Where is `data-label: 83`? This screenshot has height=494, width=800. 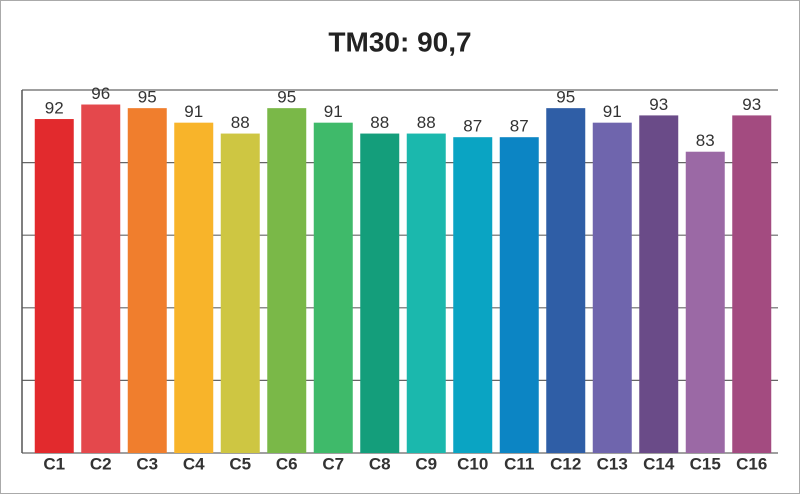 data-label: 83 is located at coordinates (705, 140).